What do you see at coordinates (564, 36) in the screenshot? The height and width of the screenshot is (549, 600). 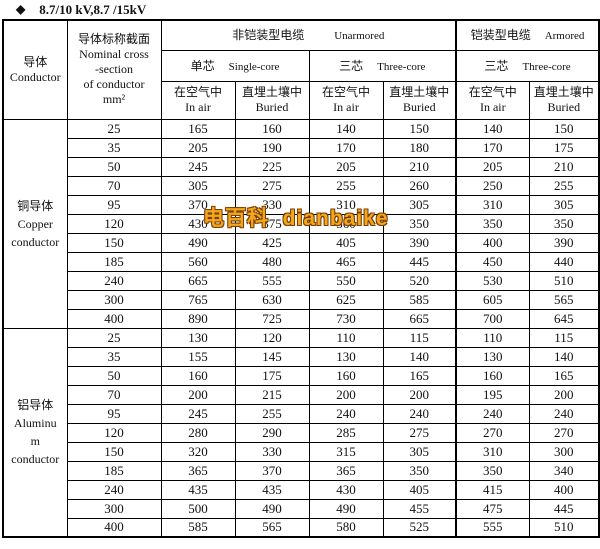 I see `header-armored-en: Armored` at bounding box center [564, 36].